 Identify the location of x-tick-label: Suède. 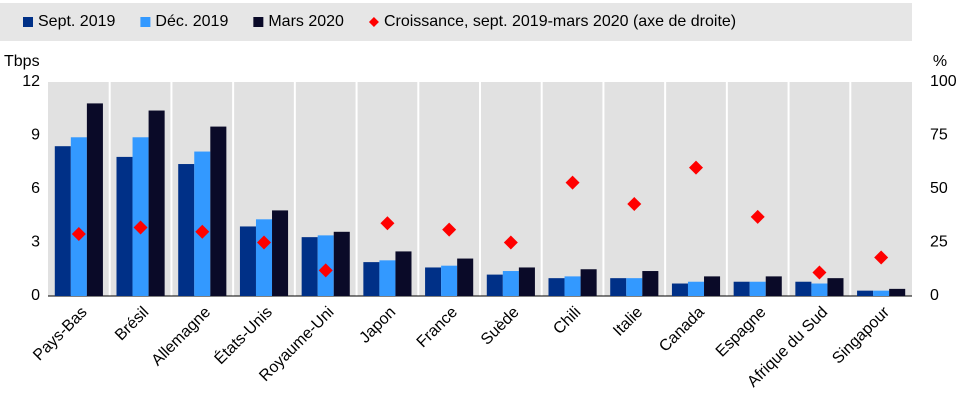
(500, 326).